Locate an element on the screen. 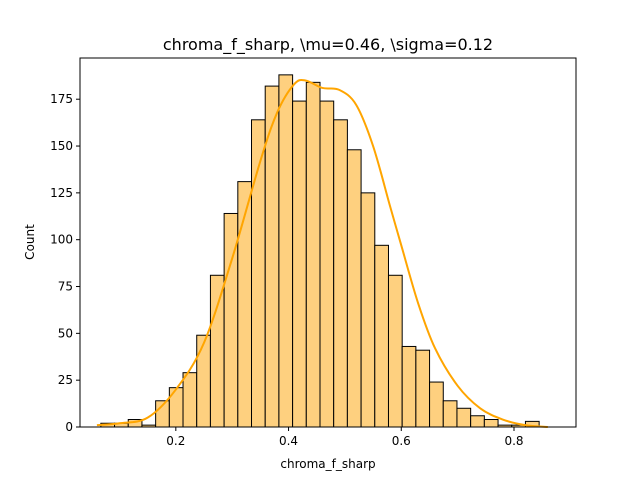 The image size is (640, 485). y-tick-label: 125 is located at coordinates (61, 193).